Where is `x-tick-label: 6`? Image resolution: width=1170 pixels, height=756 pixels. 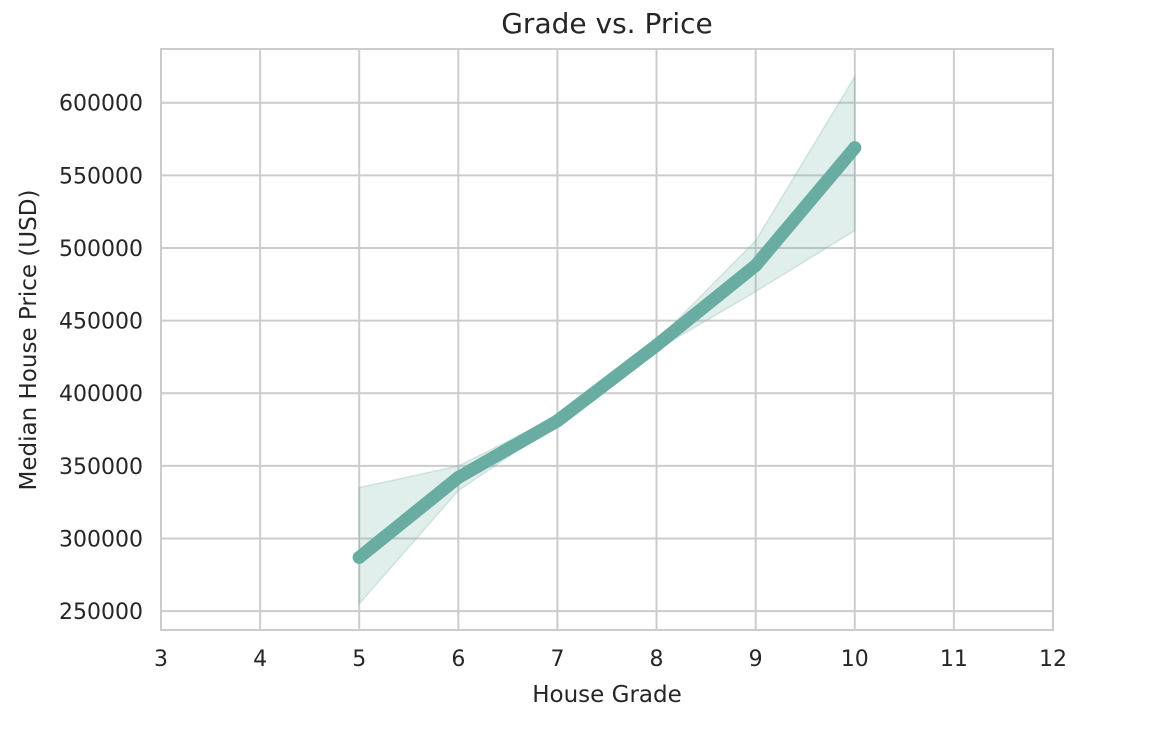 x-tick-label: 6 is located at coordinates (458, 659).